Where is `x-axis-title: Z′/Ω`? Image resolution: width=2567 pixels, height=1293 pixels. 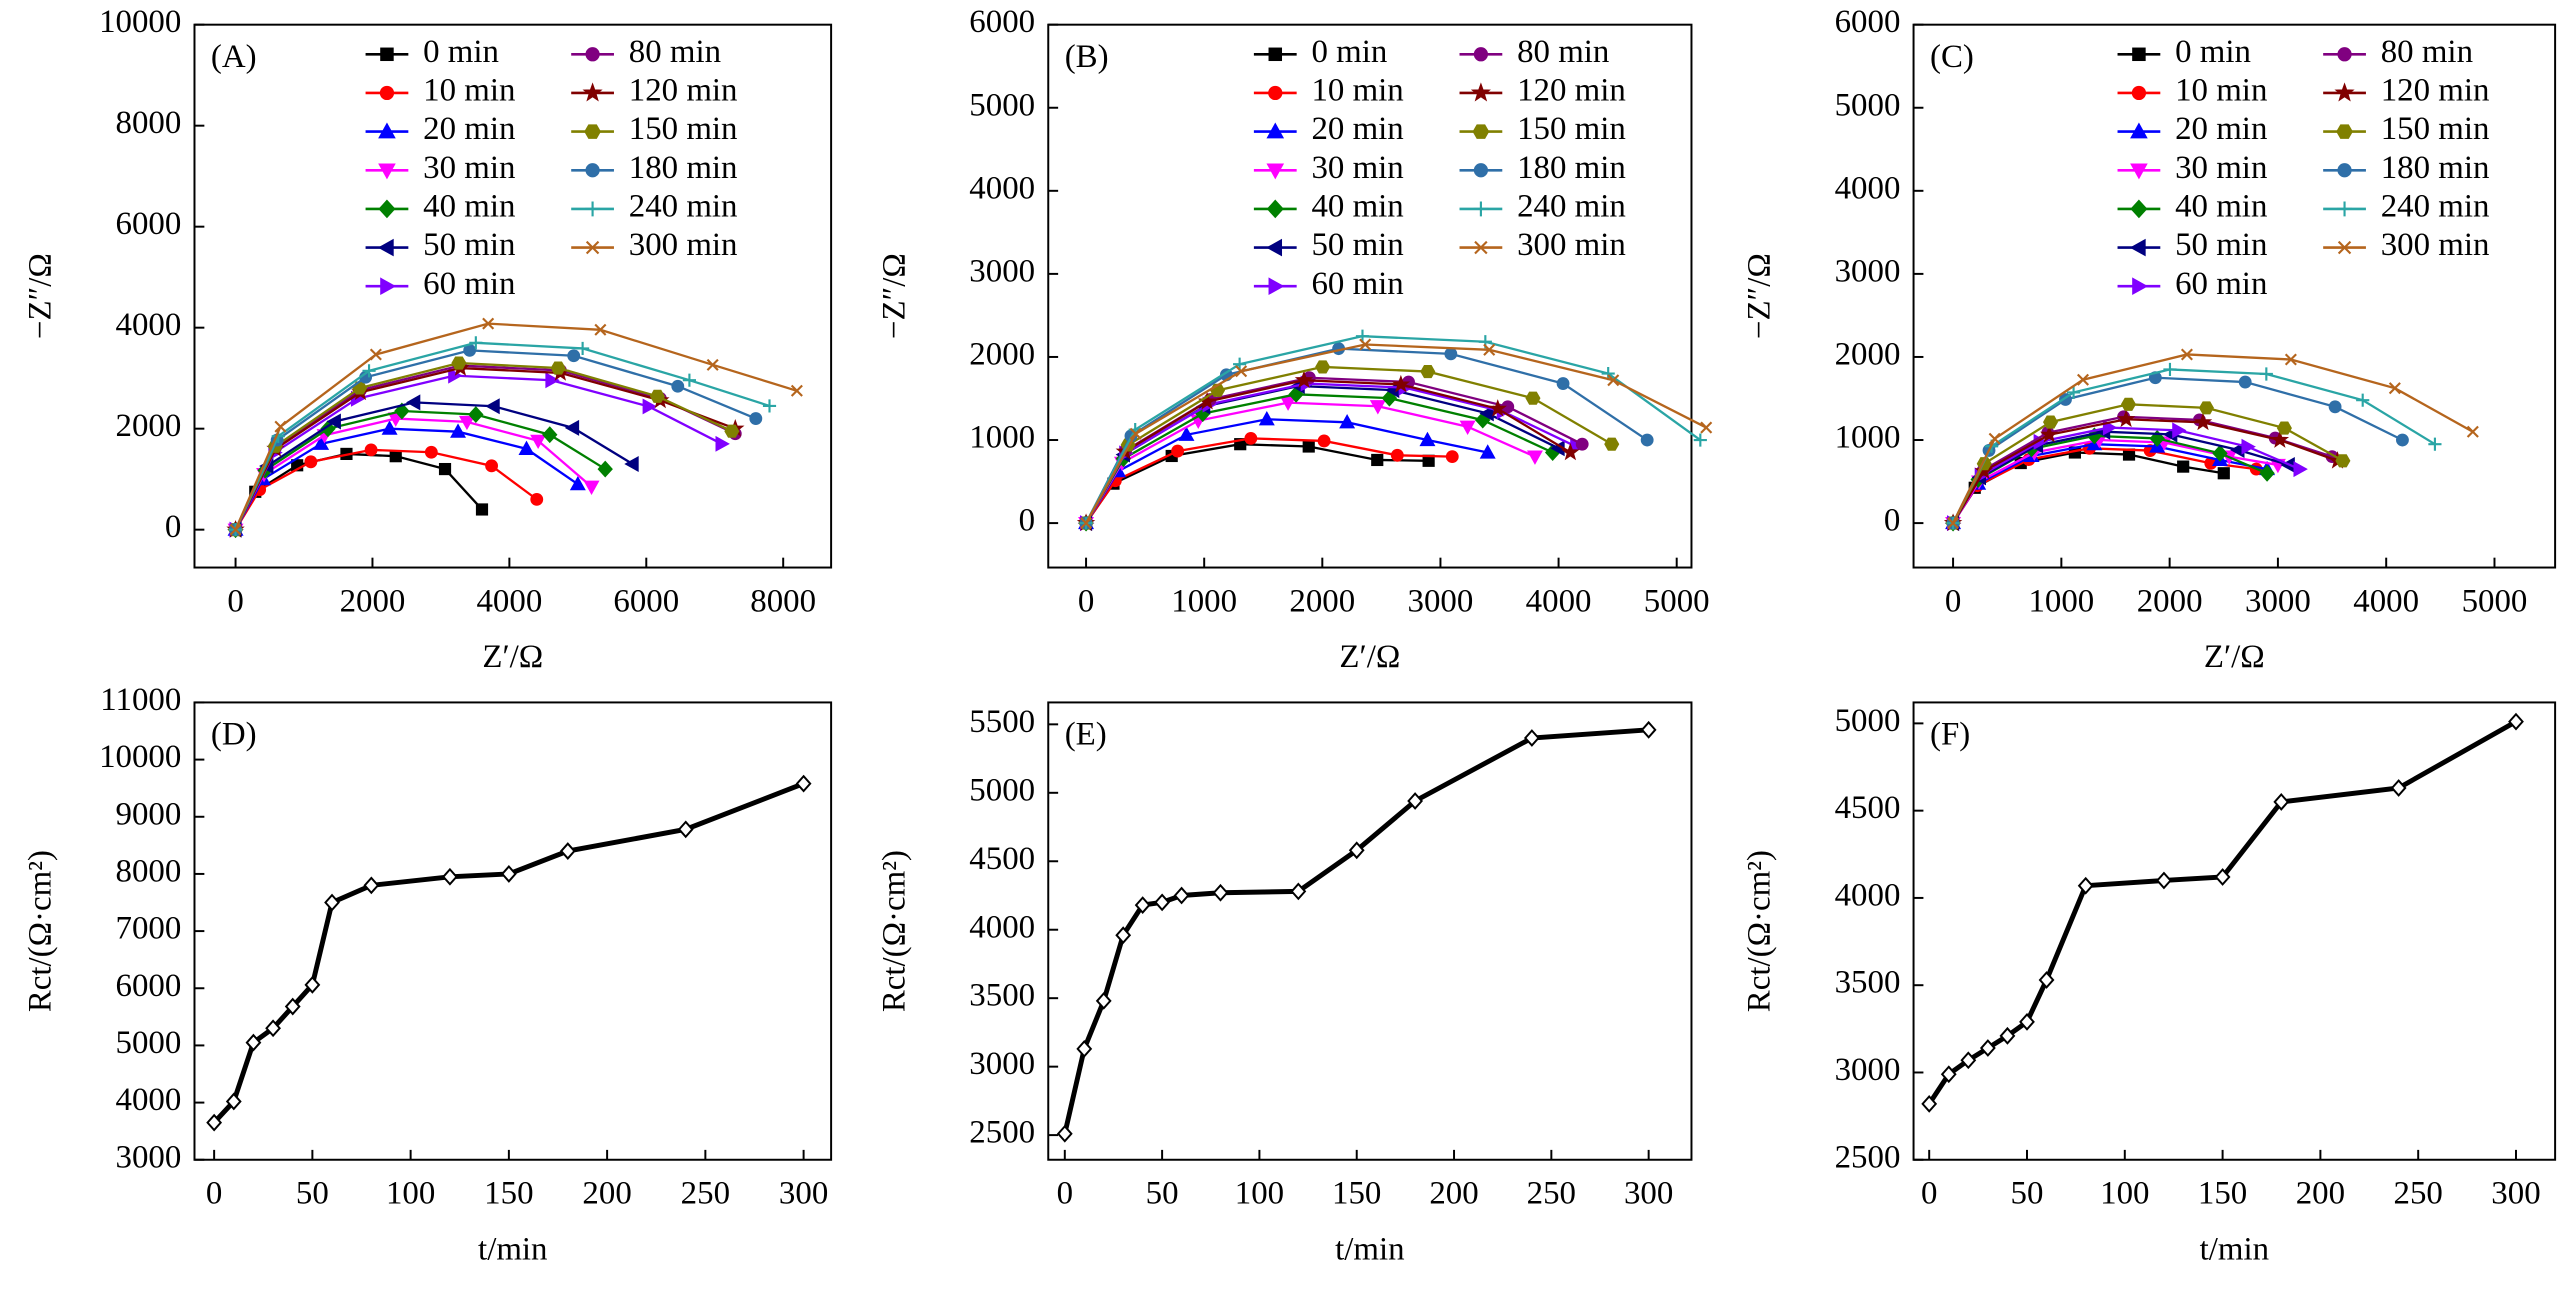
x-axis-title: Z′/Ω is located at coordinates (512, 657).